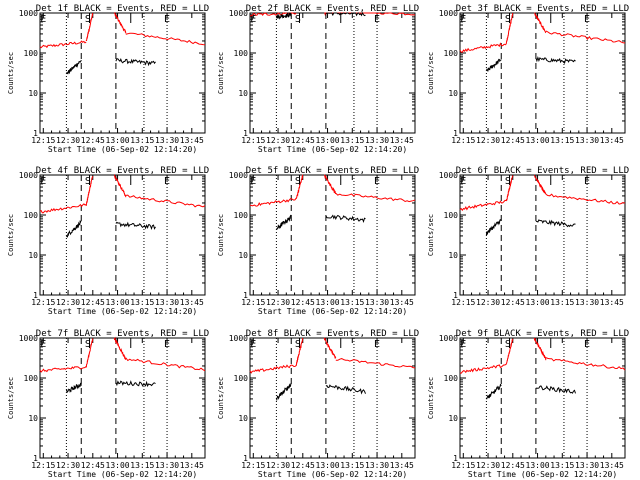  Describe the element at coordinates (332, 9) in the screenshot. I see `panel-title: Det 2f BLACK = Events, RED = LLD` at that location.